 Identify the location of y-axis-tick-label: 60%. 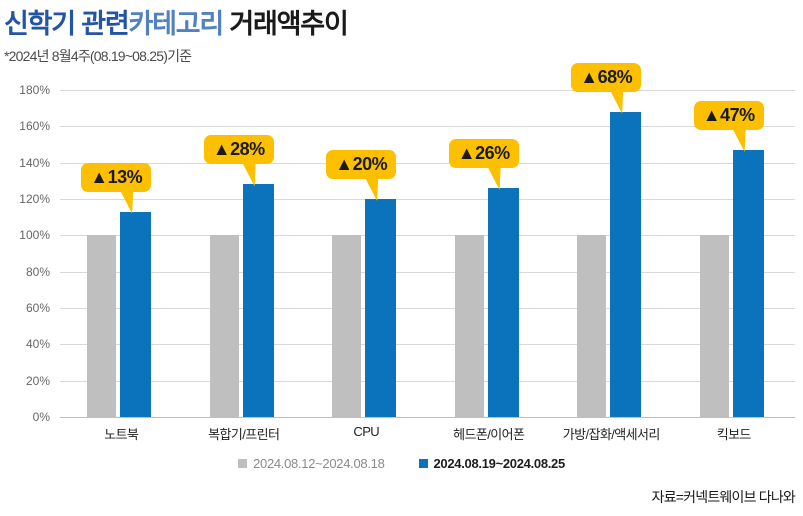
(37, 308).